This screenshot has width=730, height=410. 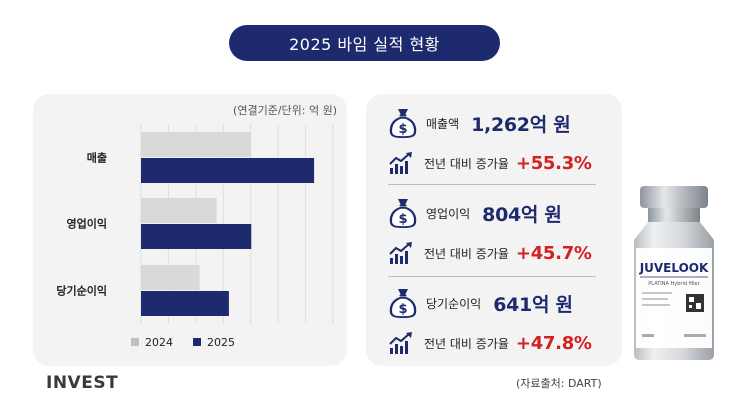 What do you see at coordinates (364, 43) in the screenshot?
I see `page-title: 2025 바임 실적 현황` at bounding box center [364, 43].